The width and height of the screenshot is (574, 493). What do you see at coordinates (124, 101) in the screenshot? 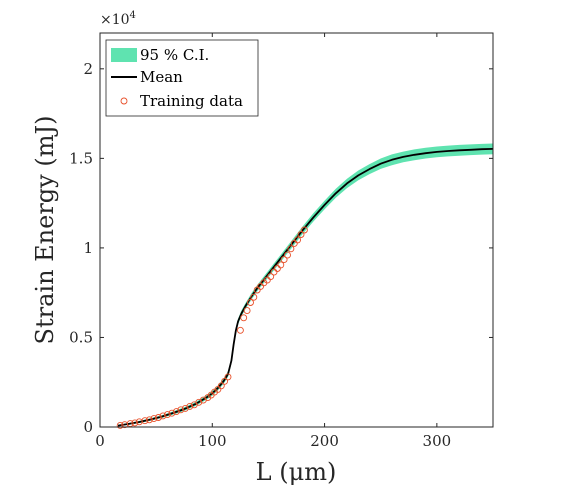
I see `legend-training-swatch` at bounding box center [124, 101].